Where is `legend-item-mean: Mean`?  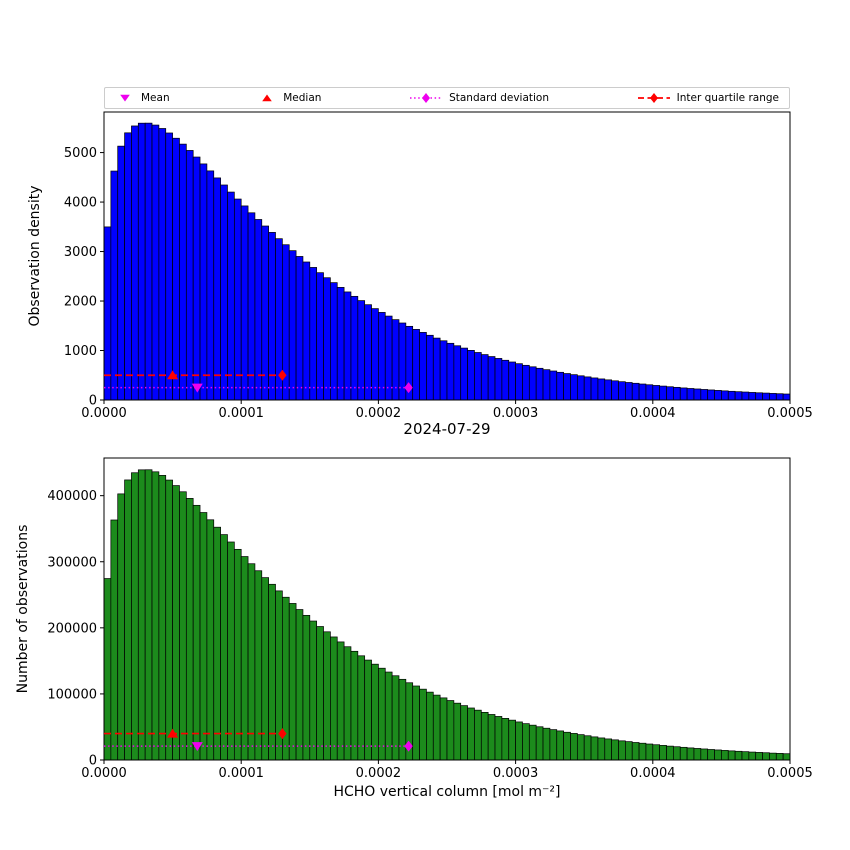 legend-item-mean: Mean is located at coordinates (142, 98).